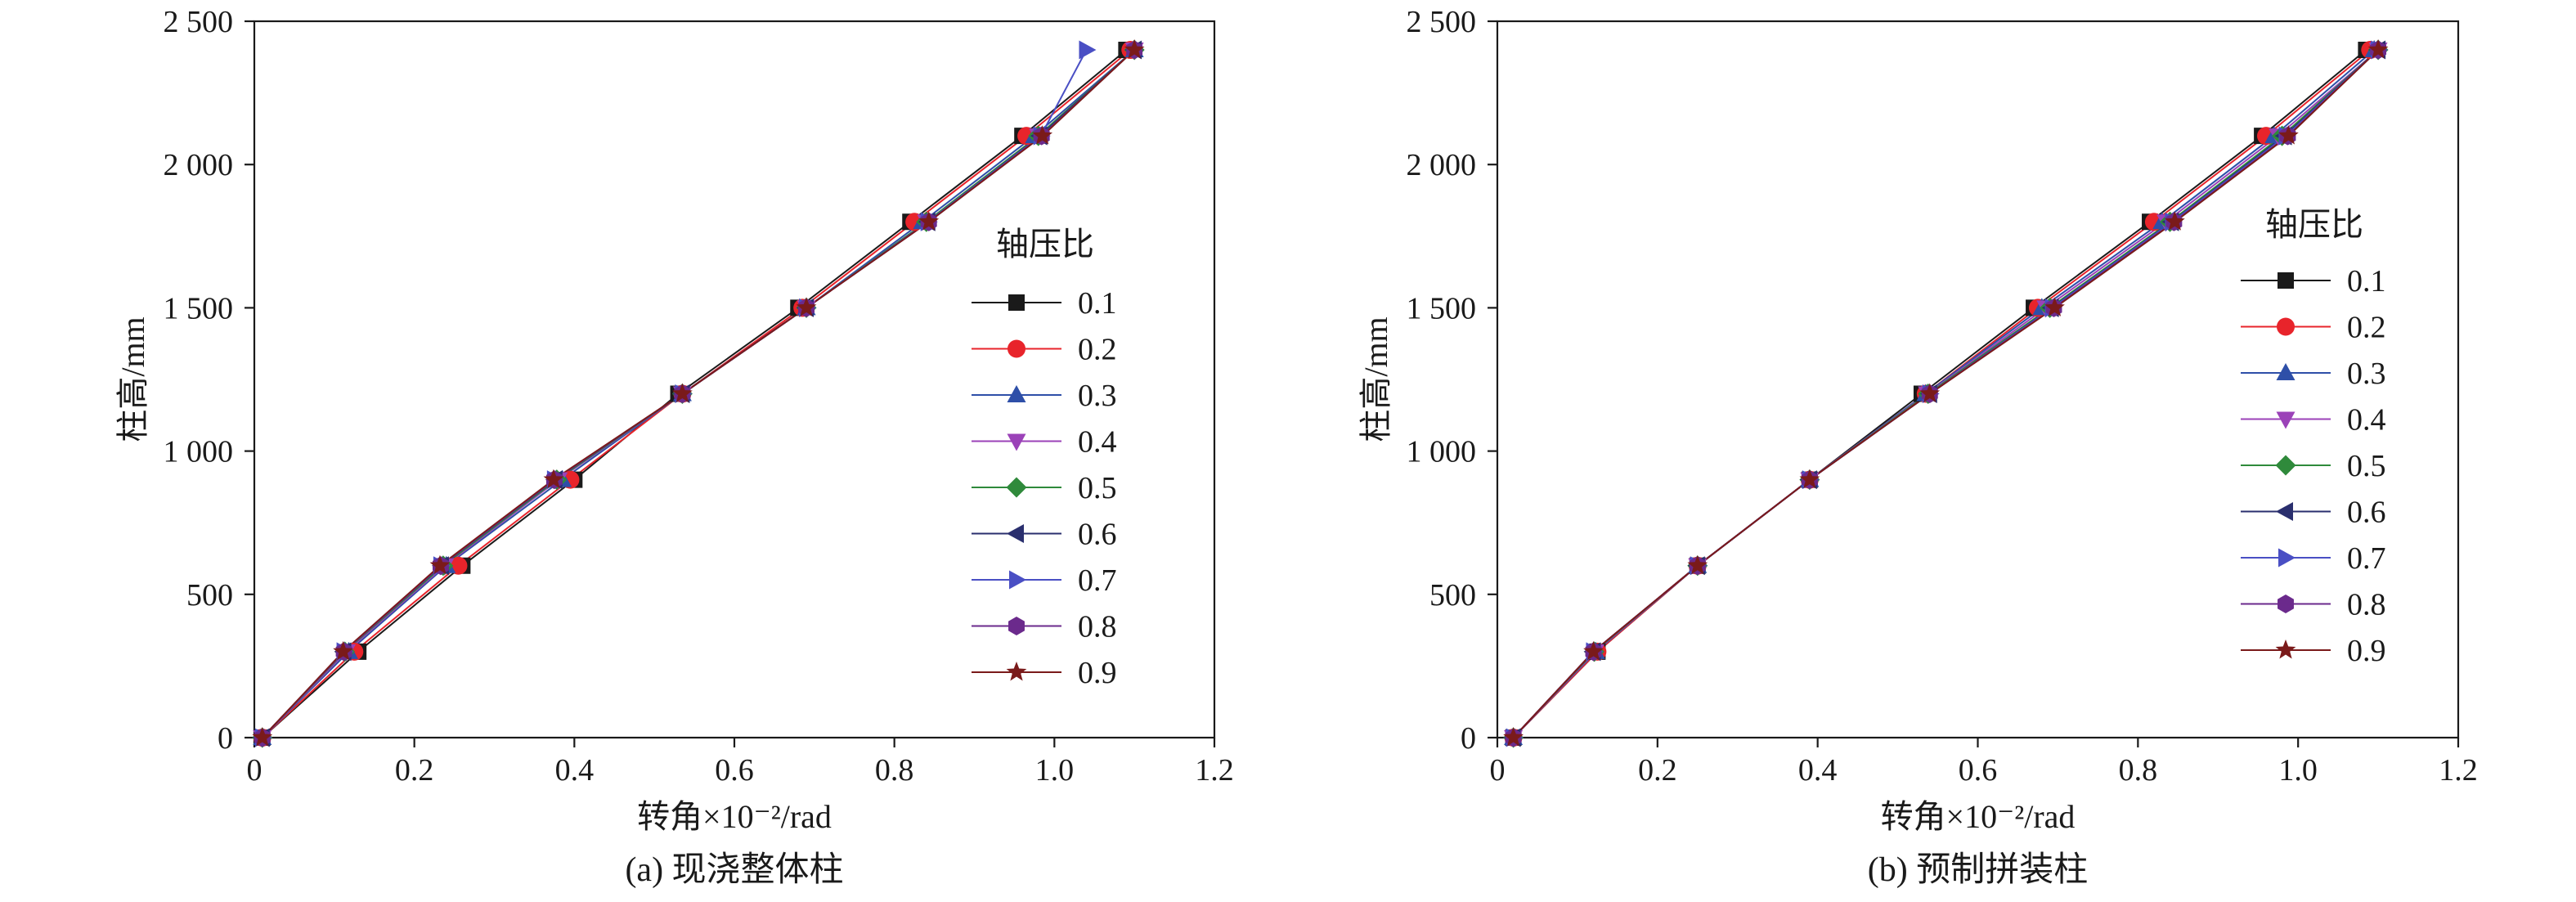  Describe the element at coordinates (734, 870) in the screenshot. I see `panel-caption: (a) 现浇整体柱` at that location.